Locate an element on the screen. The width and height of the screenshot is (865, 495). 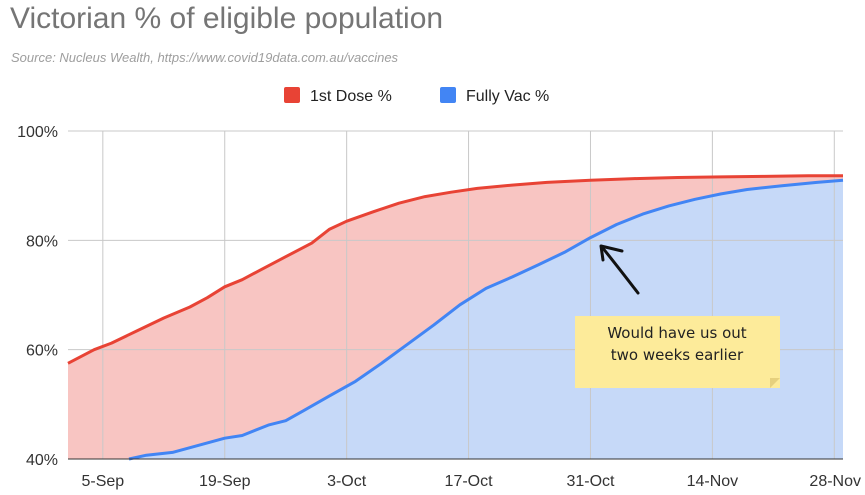
x-tick-label: 5-Sep is located at coordinates (102, 481).